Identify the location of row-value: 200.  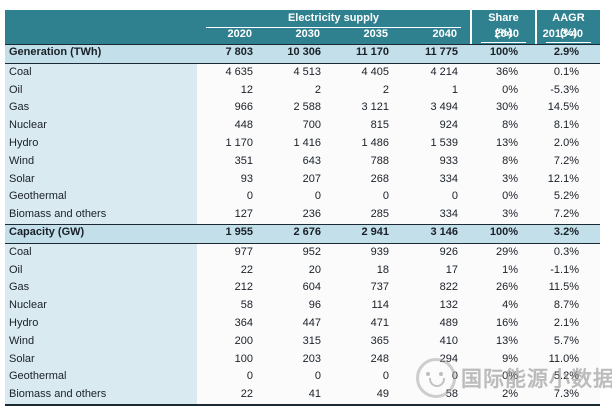
(231, 341).